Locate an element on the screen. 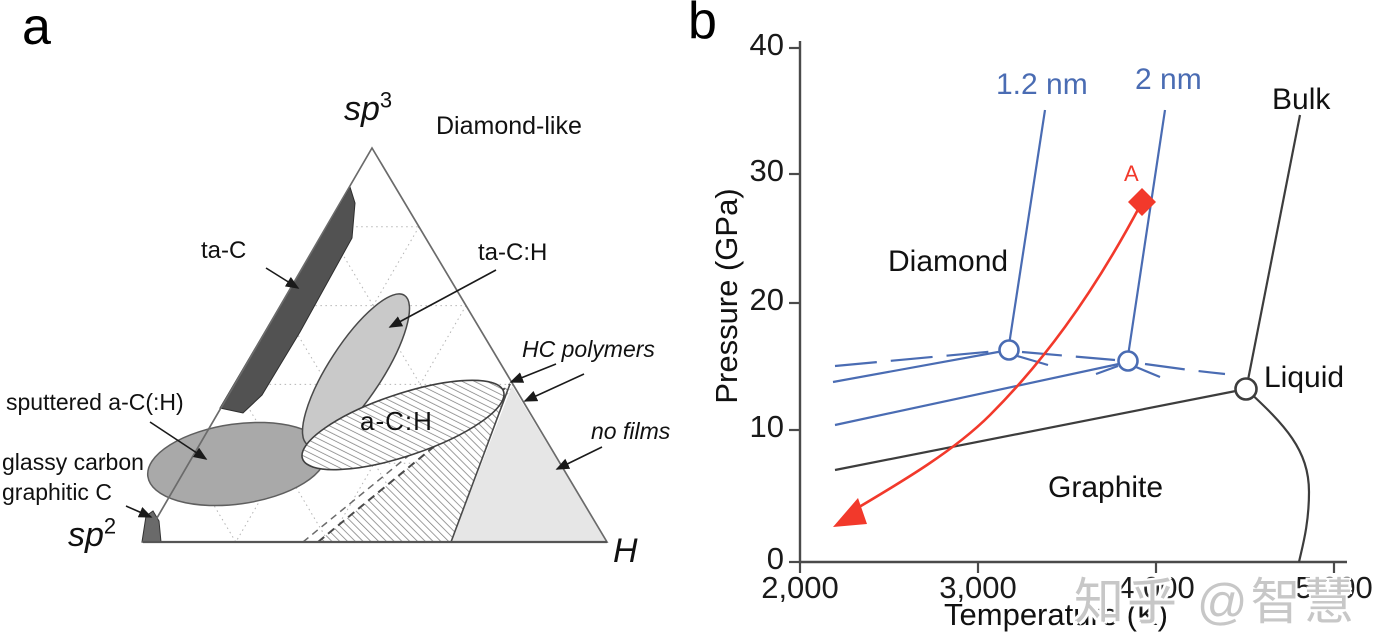 The height and width of the screenshot is (641, 1373). graphitic-c-label: graphitic C is located at coordinates (57, 492).